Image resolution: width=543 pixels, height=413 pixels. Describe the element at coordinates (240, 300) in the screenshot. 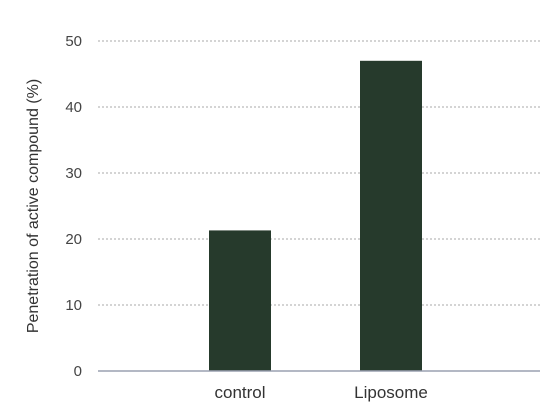

I see `bar-control` at that location.